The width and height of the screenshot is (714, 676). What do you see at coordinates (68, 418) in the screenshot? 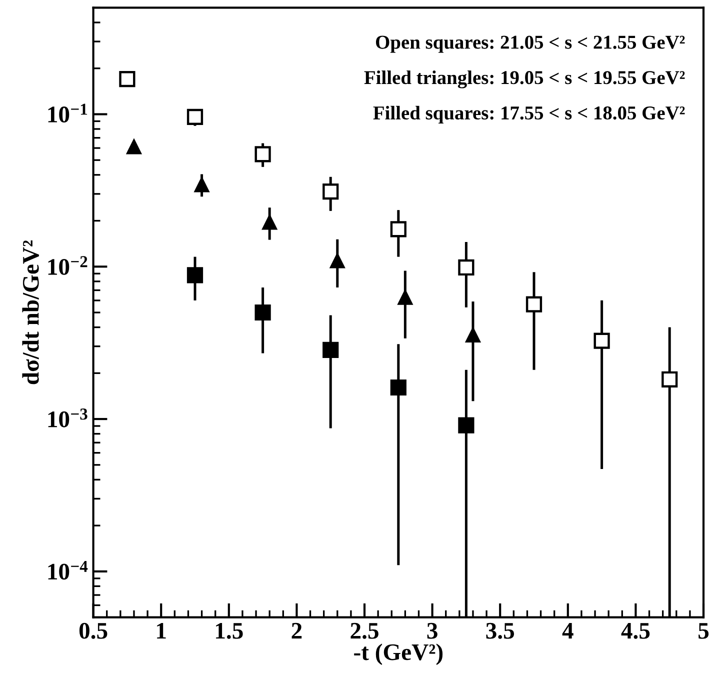
I see `y-tick-label: 10$^{−3}$` at bounding box center [68, 418].